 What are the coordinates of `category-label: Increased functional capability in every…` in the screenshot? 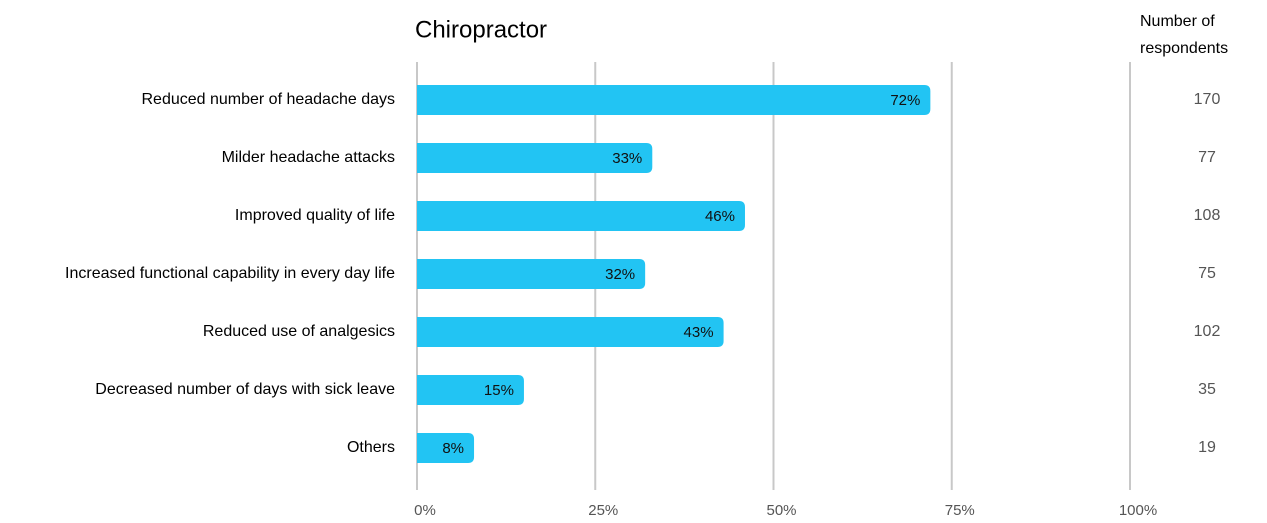 It's located at (230, 273).